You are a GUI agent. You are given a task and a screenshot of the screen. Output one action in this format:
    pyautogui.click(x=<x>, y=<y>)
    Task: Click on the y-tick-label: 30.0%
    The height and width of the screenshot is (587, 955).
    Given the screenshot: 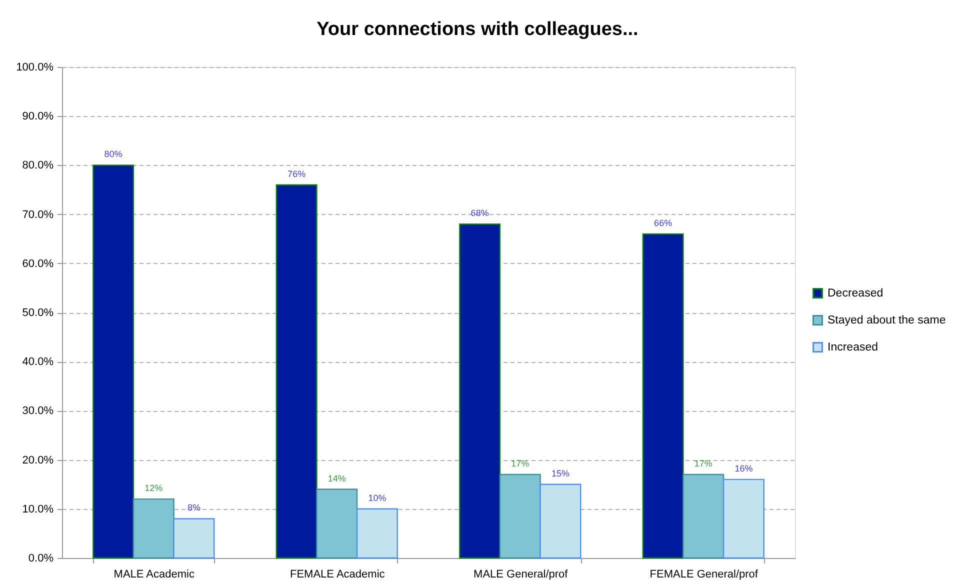 What is the action you would take?
    pyautogui.click(x=38, y=411)
    